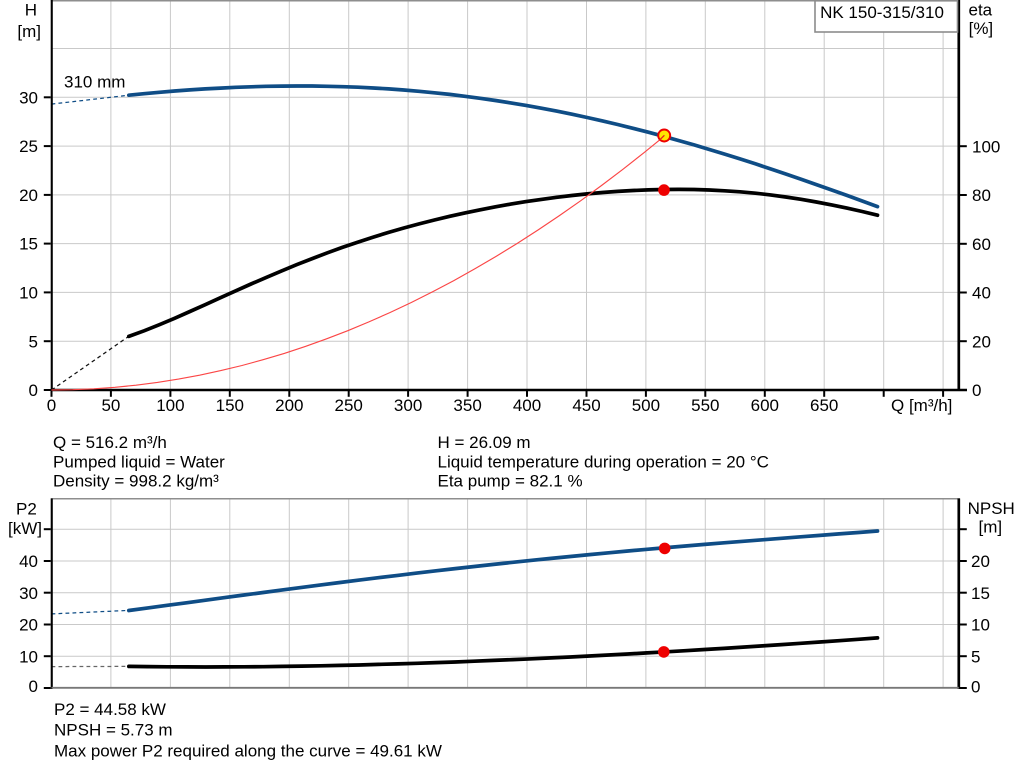  What do you see at coordinates (136, 481) in the screenshot?
I see `svg-text: Density = 998.2 kg/m³` at bounding box center [136, 481].